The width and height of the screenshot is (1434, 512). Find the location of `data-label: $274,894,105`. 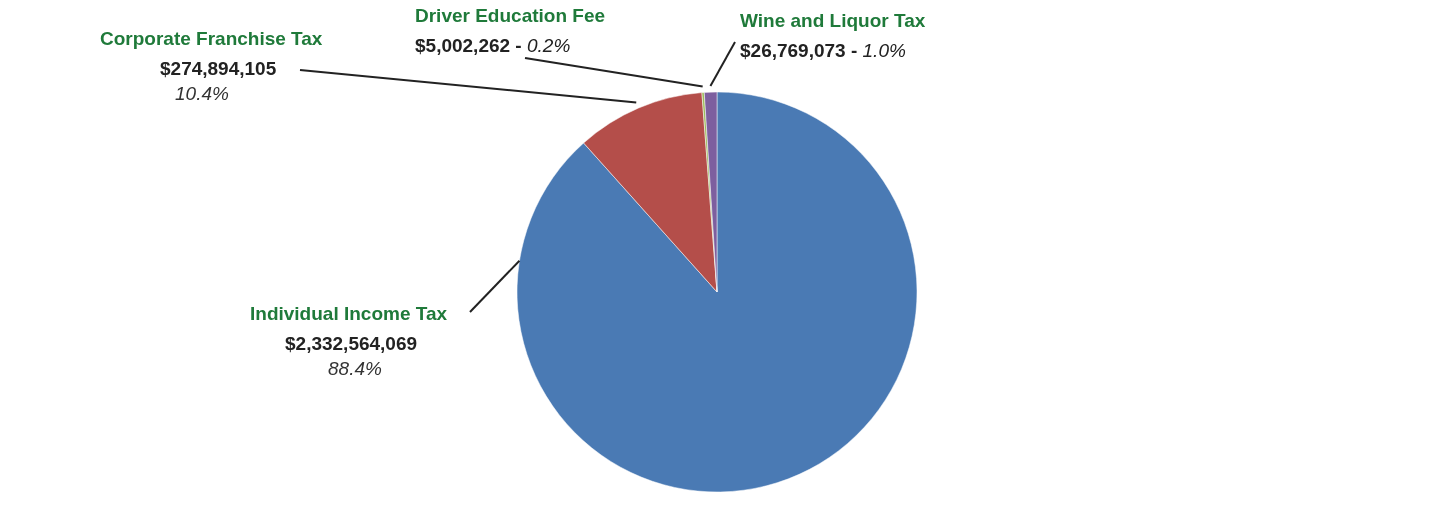

data-label: $274,894,105 is located at coordinates (218, 68).